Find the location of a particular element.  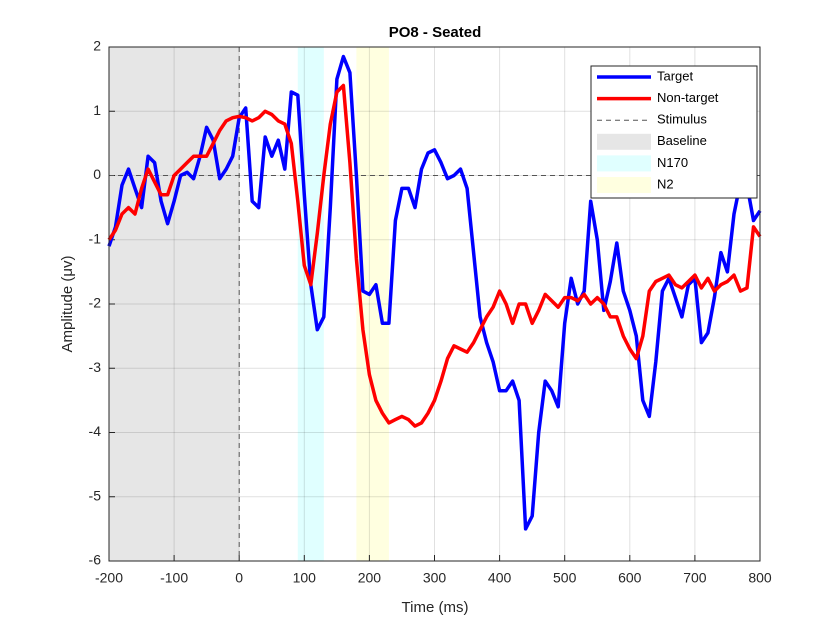

legend-label: Stimulus is located at coordinates (682, 119).